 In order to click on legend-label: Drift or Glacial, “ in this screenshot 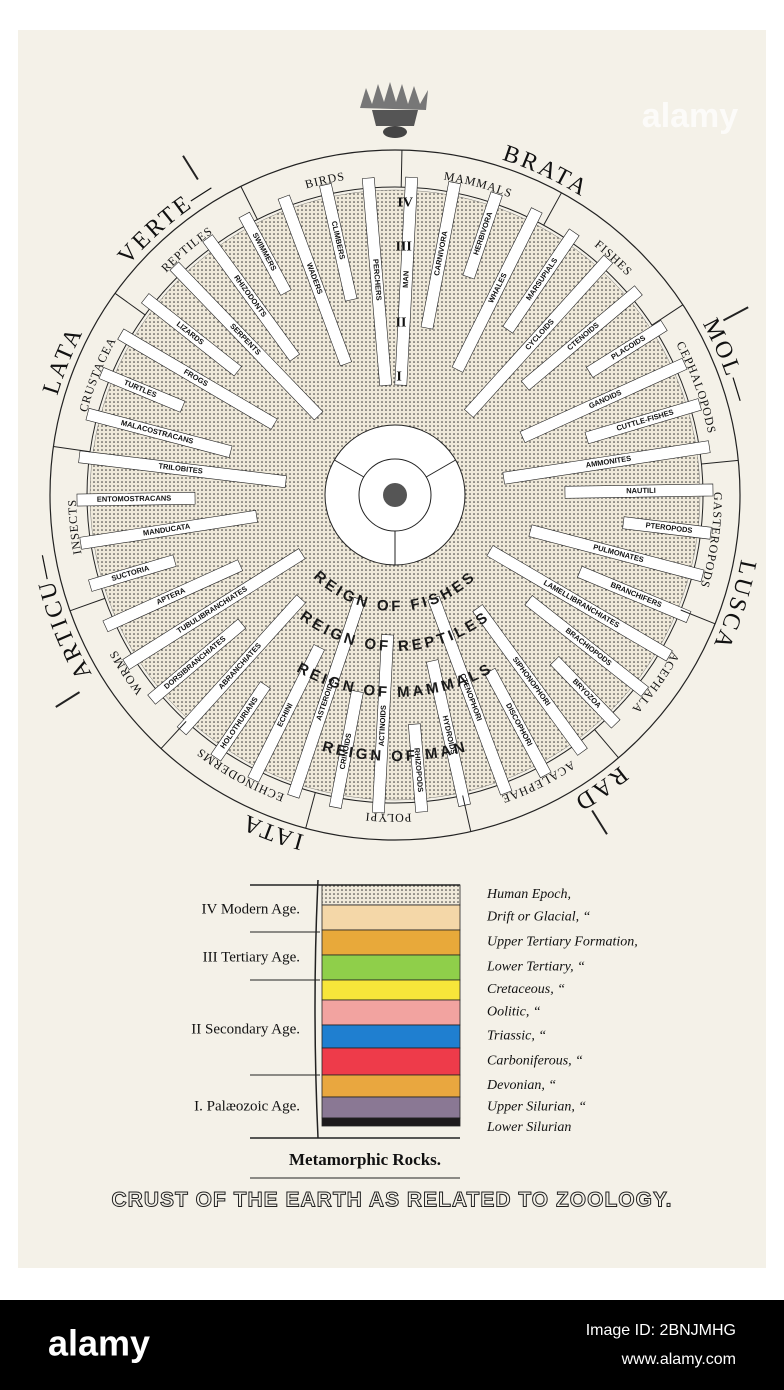, I will do `click(538, 917)`.